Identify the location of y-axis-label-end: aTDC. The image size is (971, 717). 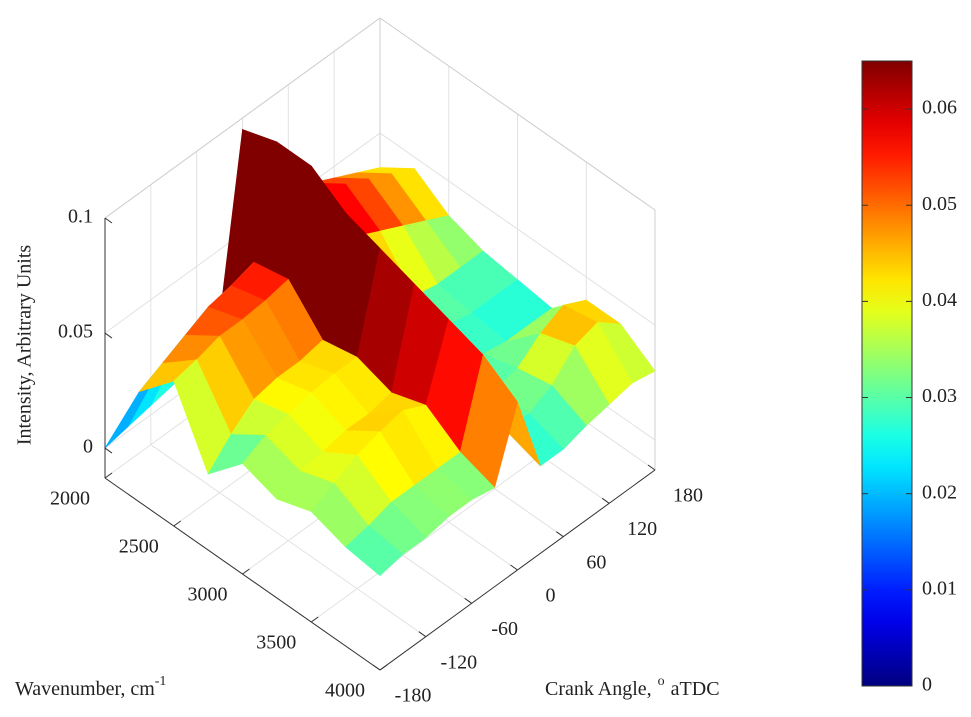
(695, 689).